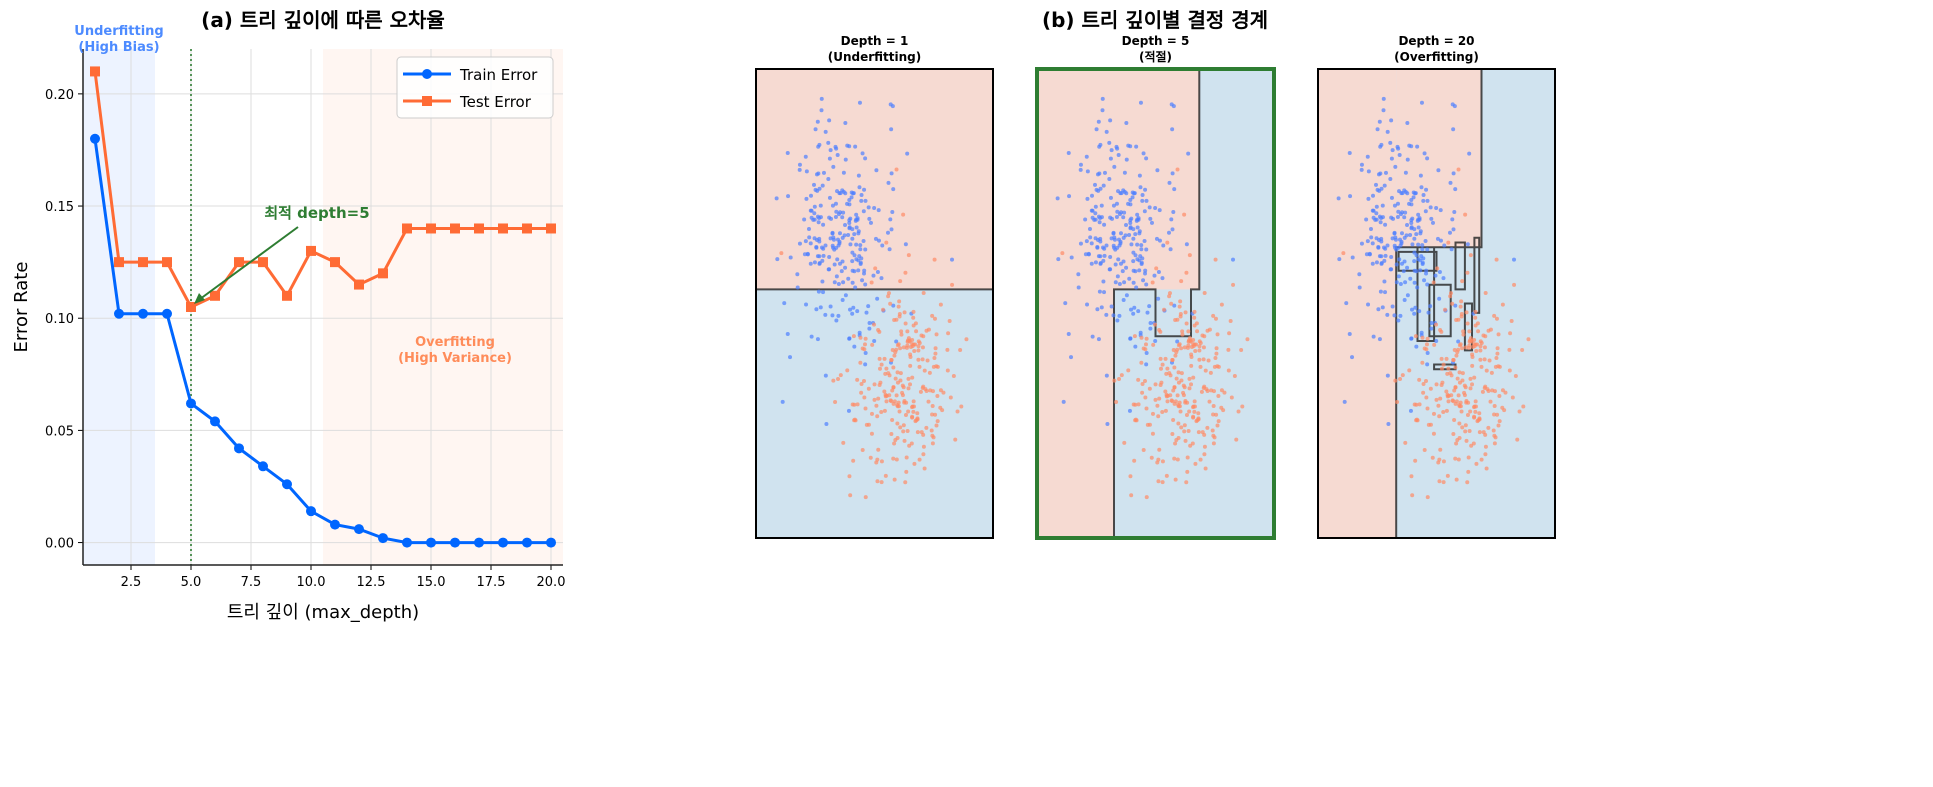 Image resolution: width=1933 pixels, height=787 pixels. I want to click on train-point, so click(215, 421).